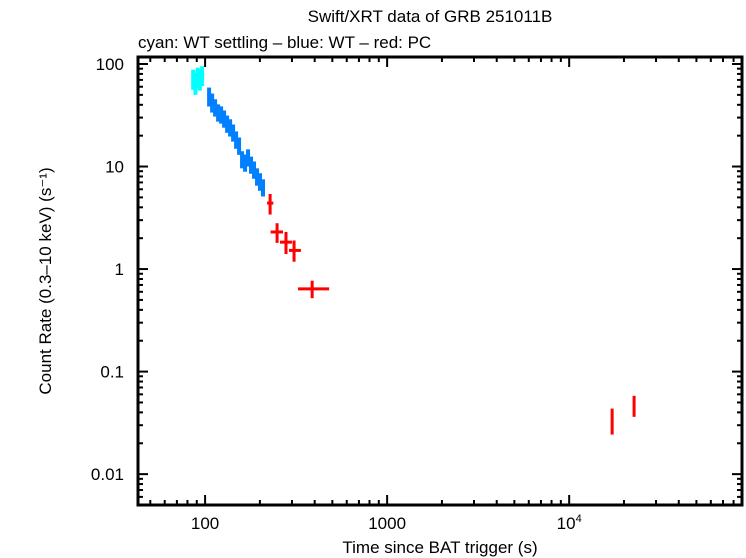 The height and width of the screenshot is (558, 746). What do you see at coordinates (579, 519) in the screenshot?
I see `x-tick-exponent: 4` at bounding box center [579, 519].